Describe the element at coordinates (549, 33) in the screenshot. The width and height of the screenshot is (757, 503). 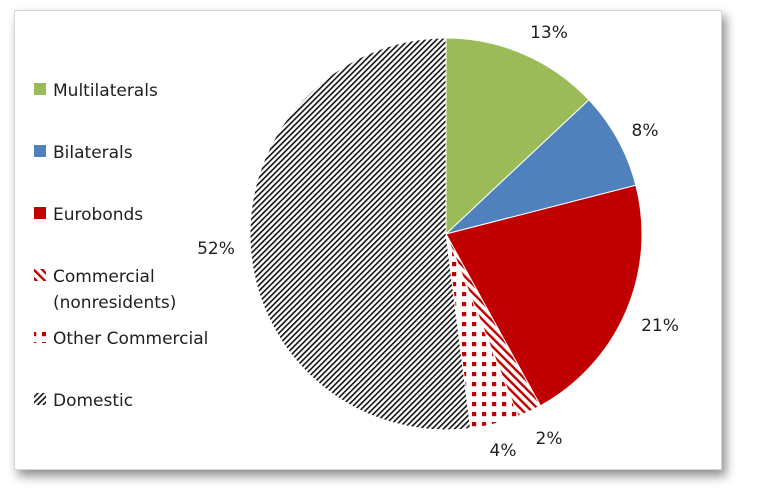
I see `data-label-multilaterals: 13%` at that location.